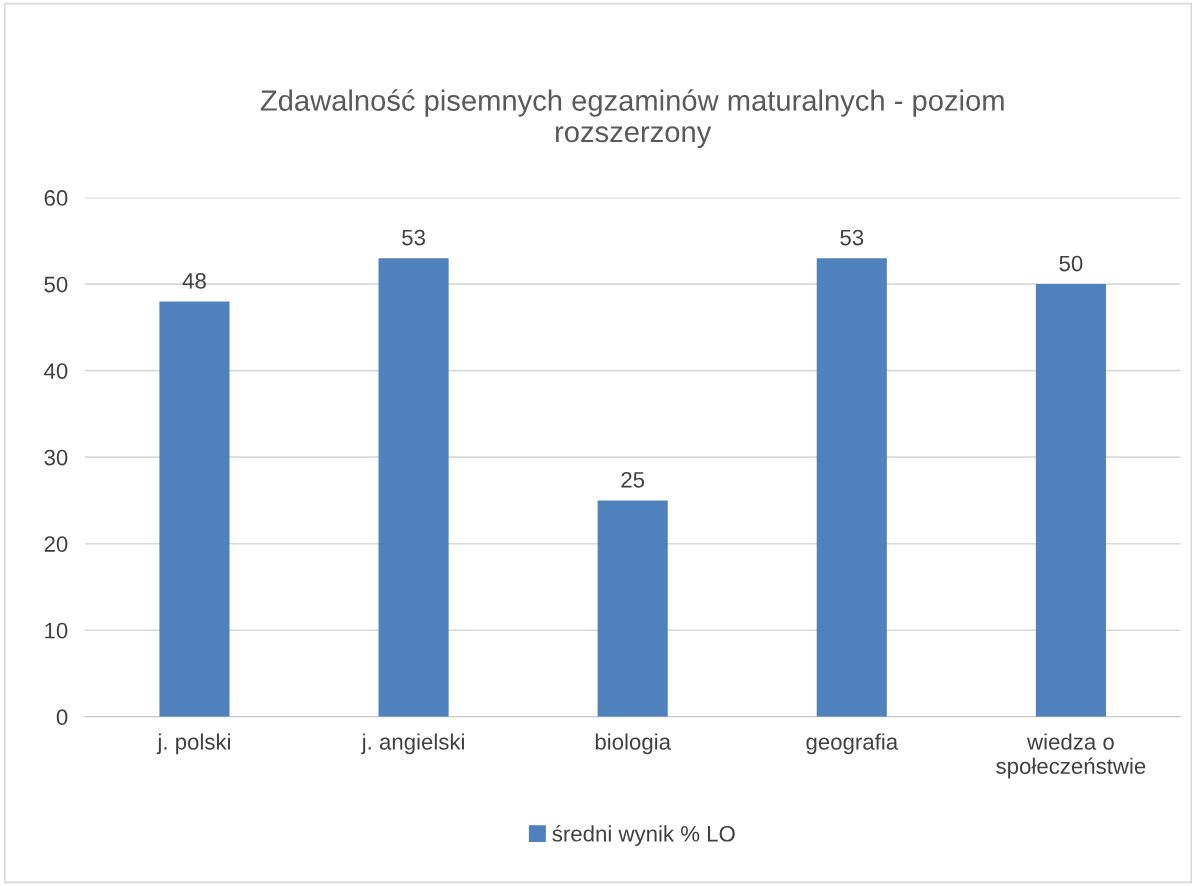 Image resolution: width=1196 pixels, height=886 pixels. Describe the element at coordinates (852, 744) in the screenshot. I see `x-tick-label: geografia` at that location.